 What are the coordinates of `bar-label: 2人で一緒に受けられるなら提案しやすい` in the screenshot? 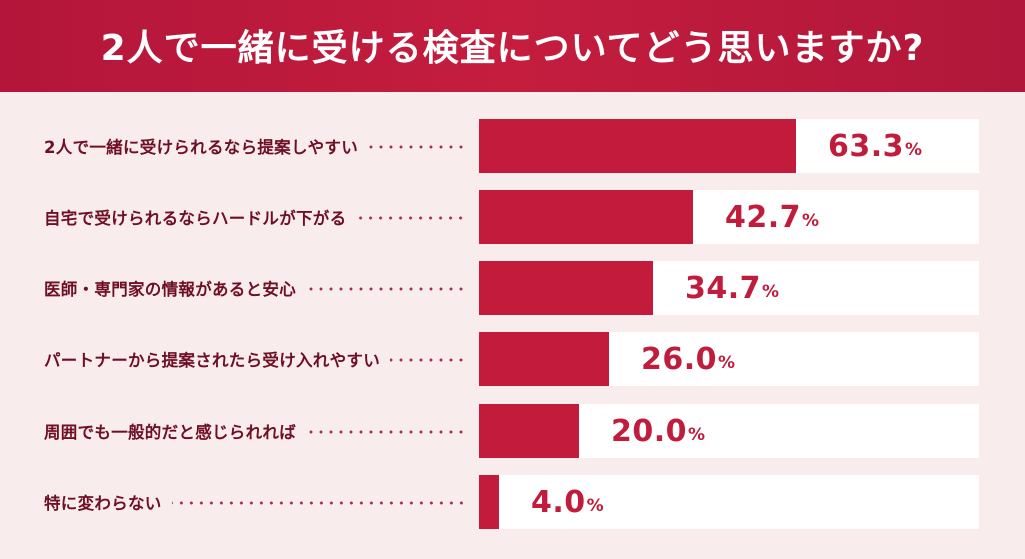 It's located at (201, 147).